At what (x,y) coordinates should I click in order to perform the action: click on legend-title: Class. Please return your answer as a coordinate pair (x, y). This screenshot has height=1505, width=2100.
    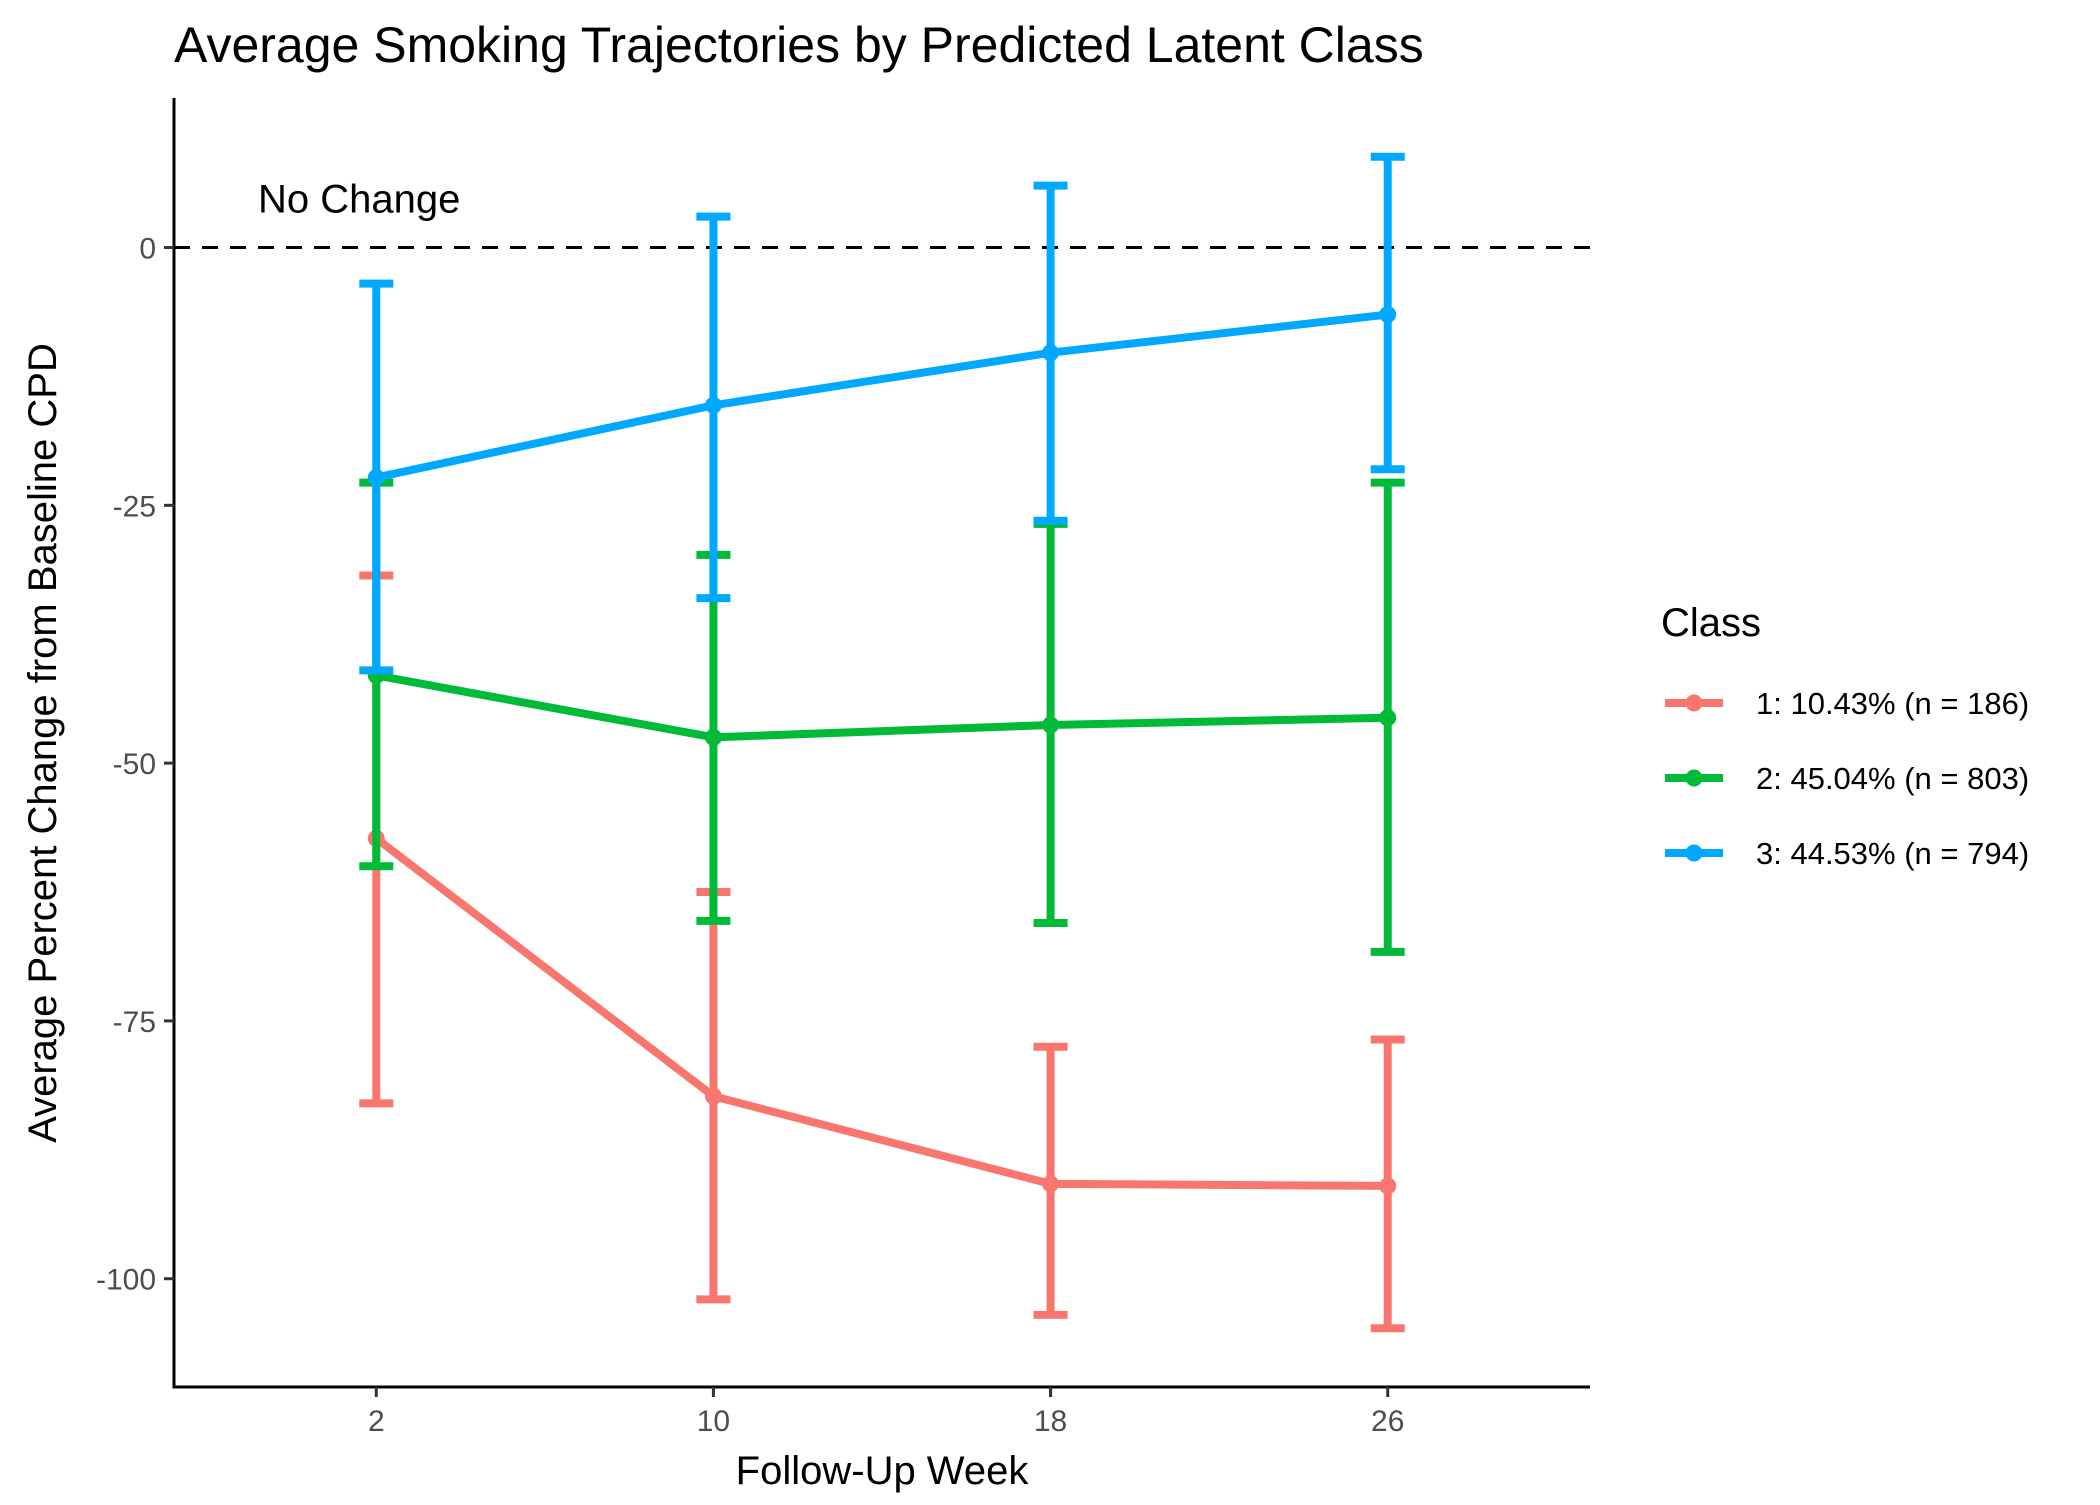
    Looking at the image, I should click on (1711, 623).